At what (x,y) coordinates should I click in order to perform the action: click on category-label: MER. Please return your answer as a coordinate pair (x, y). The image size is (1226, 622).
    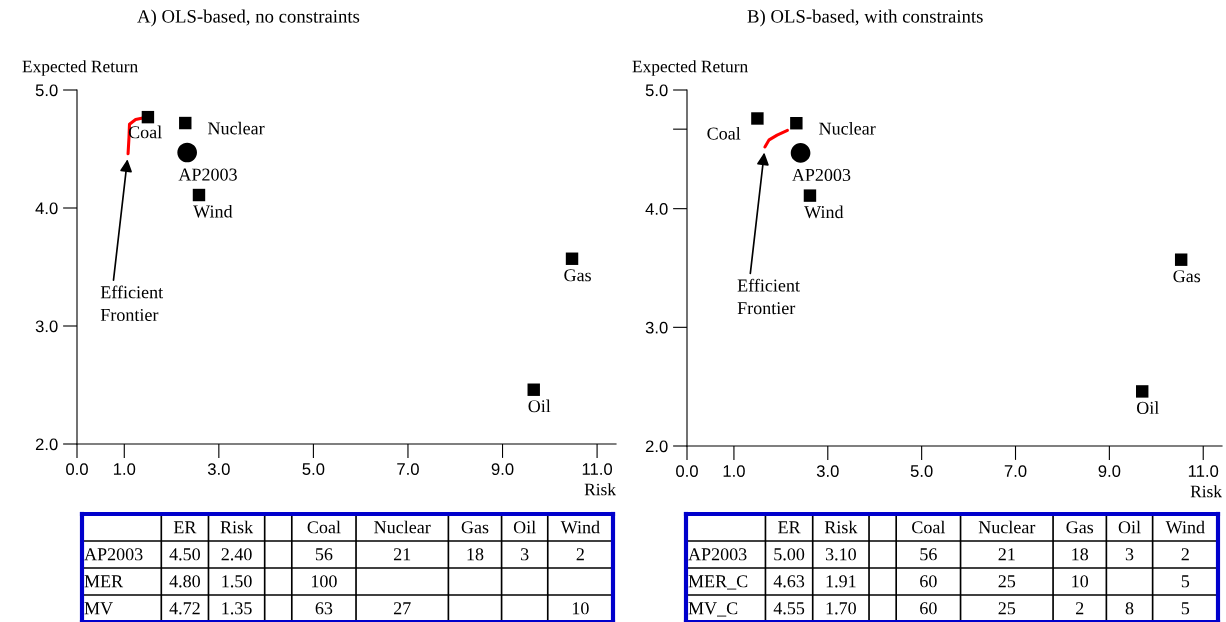
    Looking at the image, I should click on (104, 581).